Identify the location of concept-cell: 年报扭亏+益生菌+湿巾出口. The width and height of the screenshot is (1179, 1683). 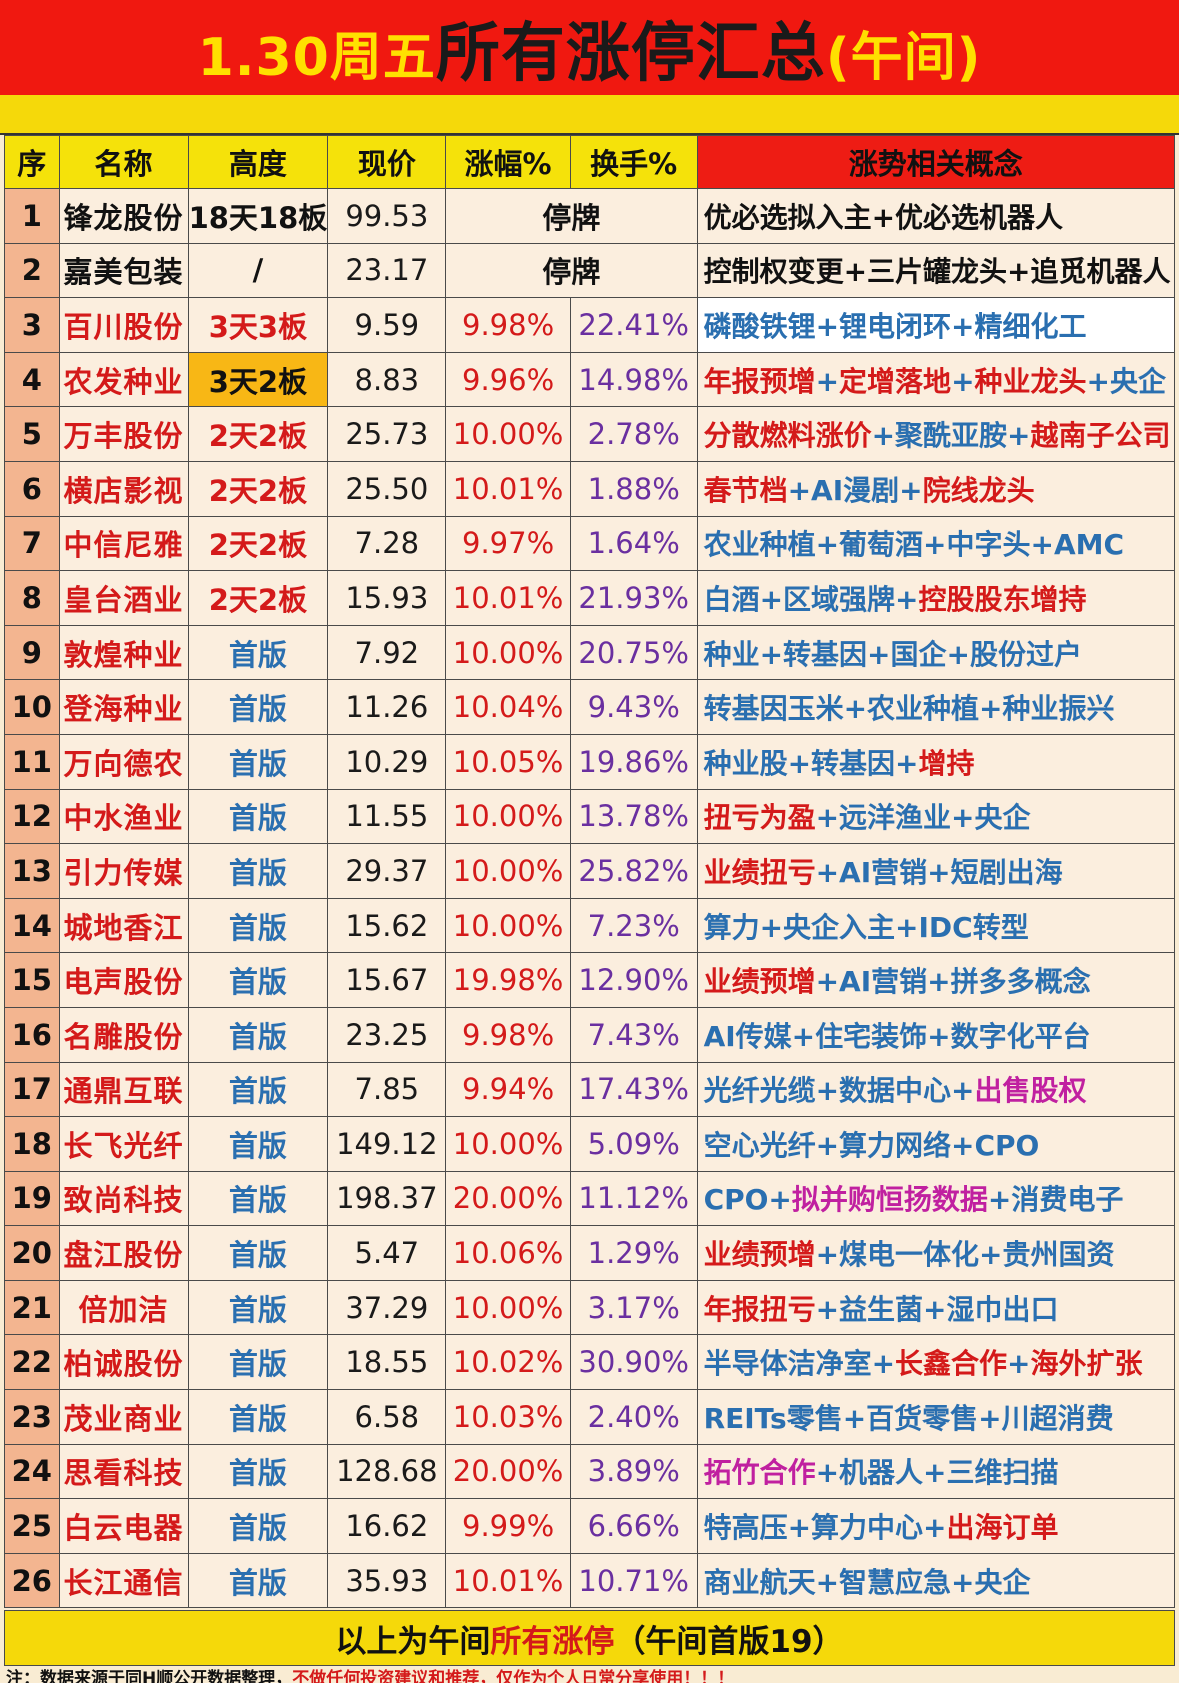
(936, 1307).